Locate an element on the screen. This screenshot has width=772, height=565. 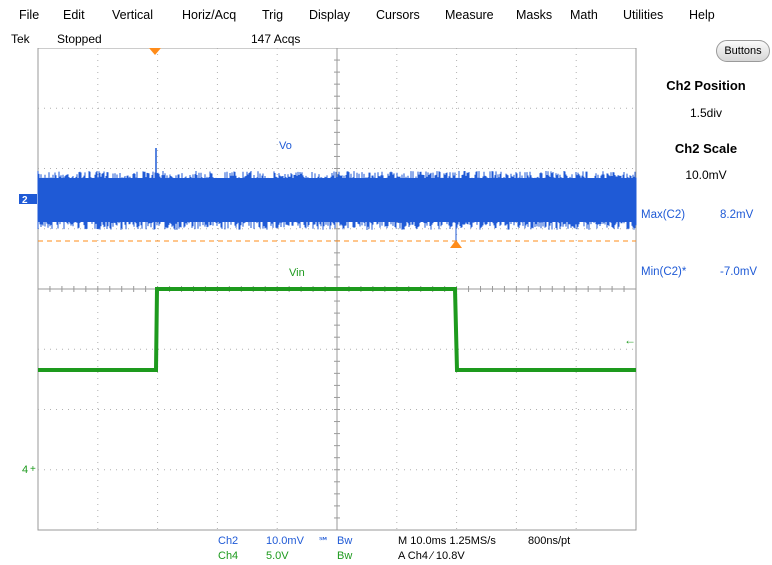
ch2-trace-label: Vo is located at coordinates (285, 146).